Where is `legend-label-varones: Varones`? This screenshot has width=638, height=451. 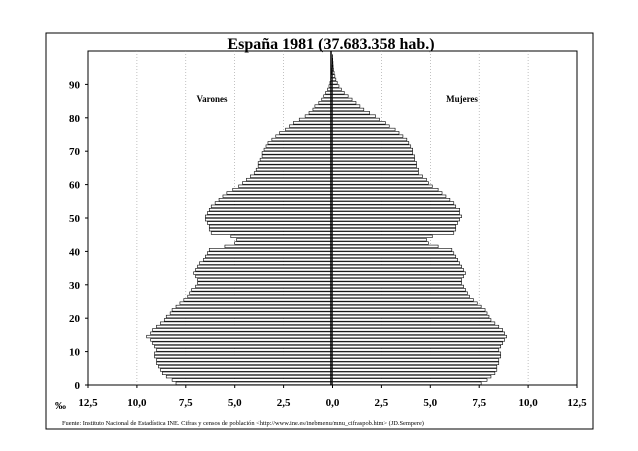 legend-label-varones: Varones is located at coordinates (212, 99).